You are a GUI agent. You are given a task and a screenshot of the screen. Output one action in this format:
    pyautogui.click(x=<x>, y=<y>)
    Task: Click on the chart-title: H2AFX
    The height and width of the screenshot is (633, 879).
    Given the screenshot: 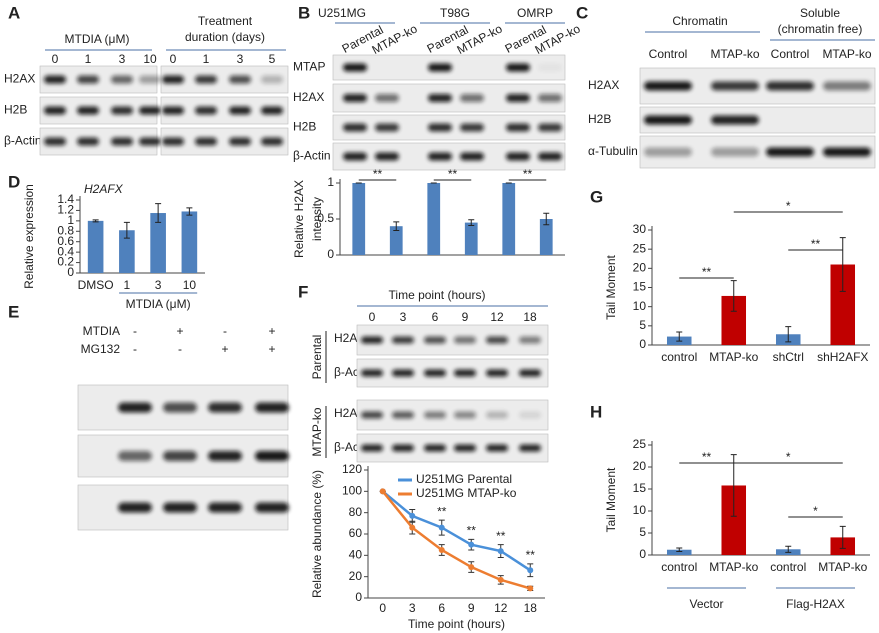 What is the action you would take?
    pyautogui.click(x=104, y=189)
    